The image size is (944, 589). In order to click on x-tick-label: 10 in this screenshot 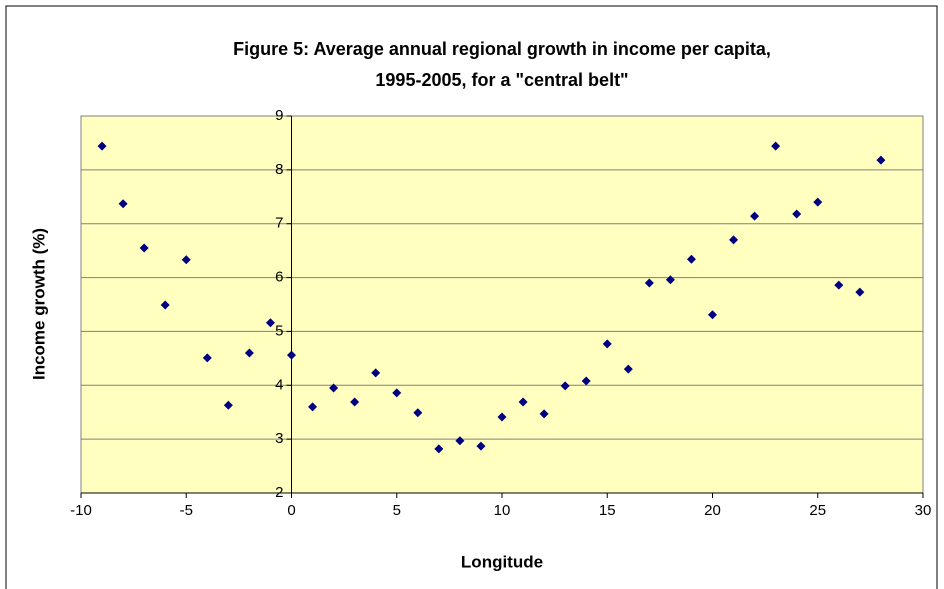, I will do `click(502, 510)`.